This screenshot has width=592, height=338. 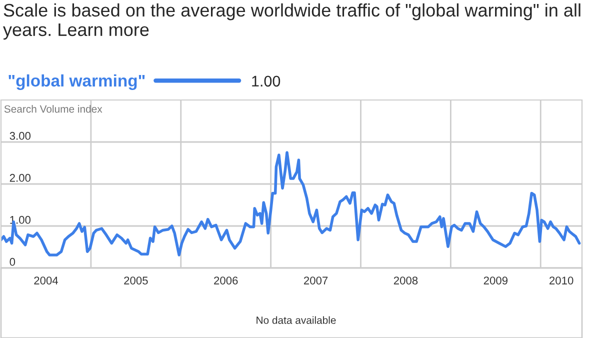 I want to click on text: No data available, so click(x=296, y=320).